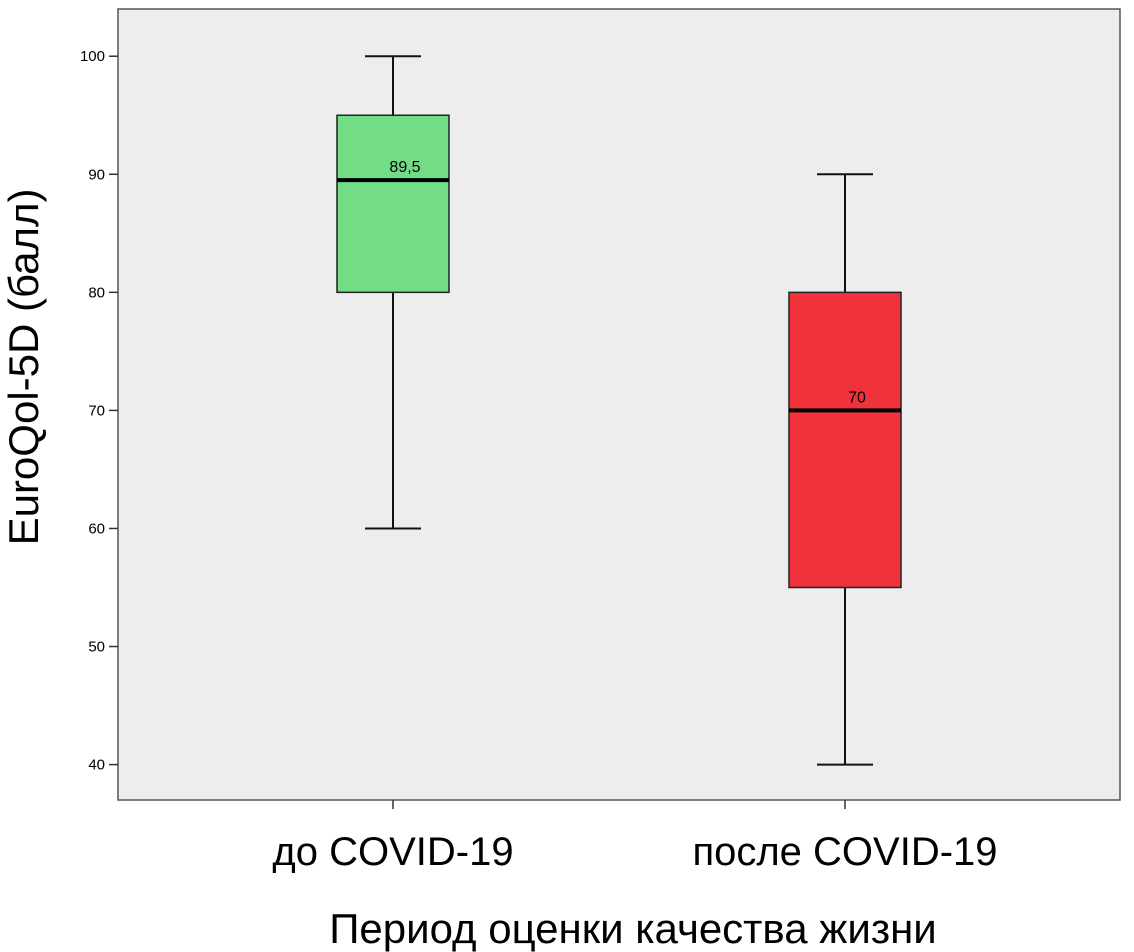 The height and width of the screenshot is (952, 1134). I want to click on box-1: 89,5, so click(393, 292).